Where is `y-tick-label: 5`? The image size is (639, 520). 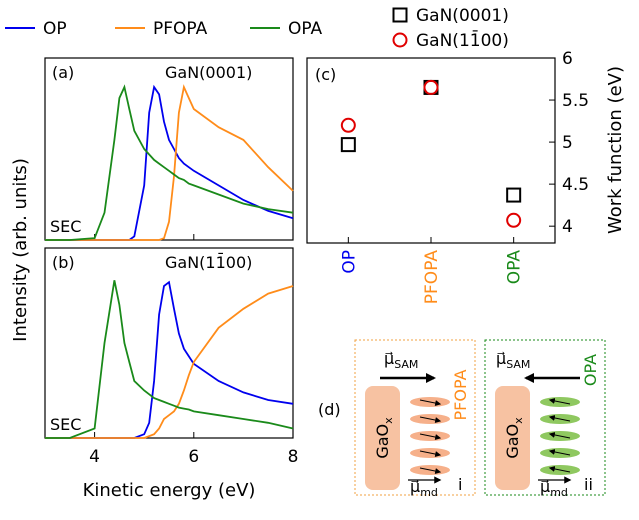 y-tick-label: 5 is located at coordinates (567, 143).